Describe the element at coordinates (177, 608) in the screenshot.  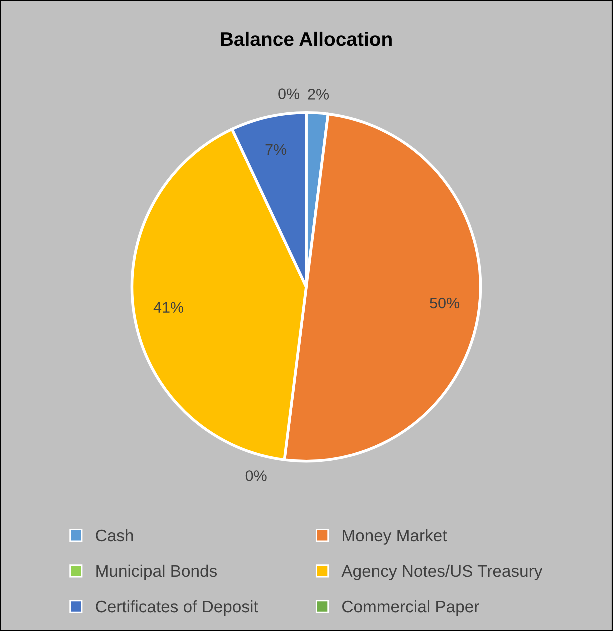
I see `legend-label: Certificates of Deposit` at that location.